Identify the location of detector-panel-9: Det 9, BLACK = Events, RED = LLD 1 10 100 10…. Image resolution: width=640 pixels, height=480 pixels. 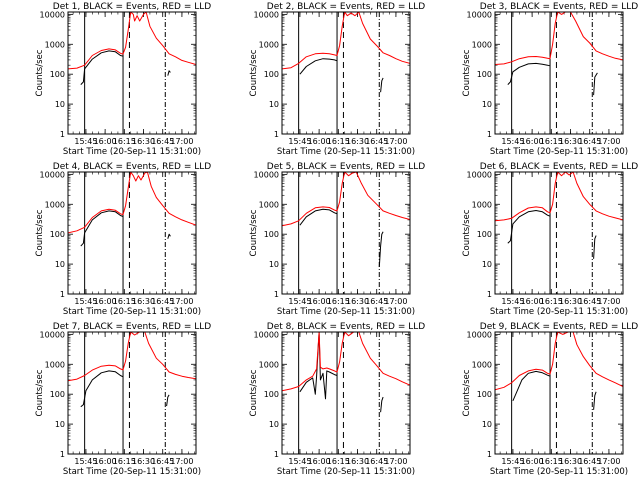
(550, 399).